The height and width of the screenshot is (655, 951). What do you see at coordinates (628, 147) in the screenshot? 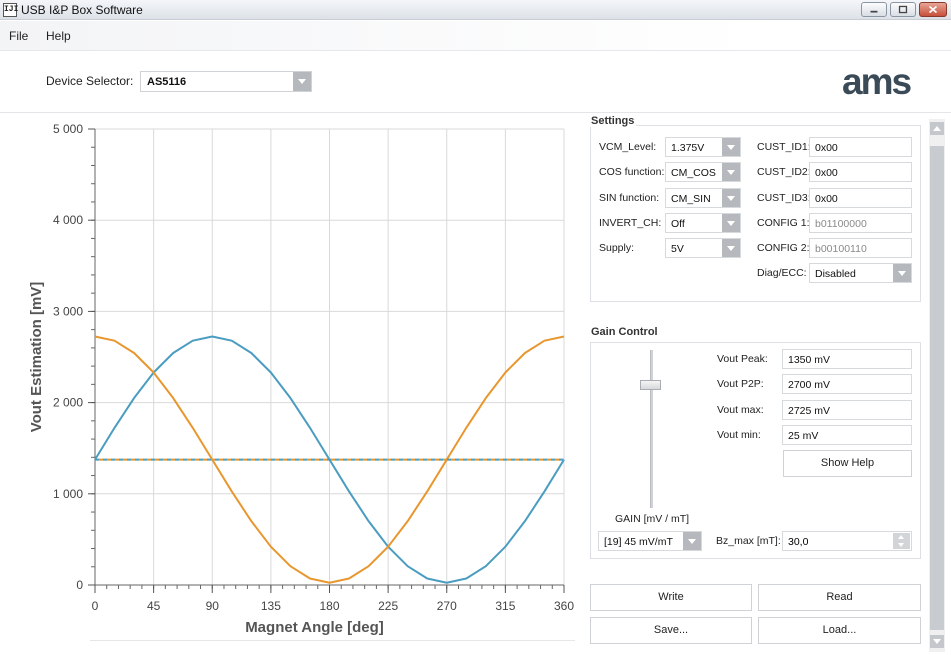
I see `vcm-level-label: VCM_Level:` at bounding box center [628, 147].